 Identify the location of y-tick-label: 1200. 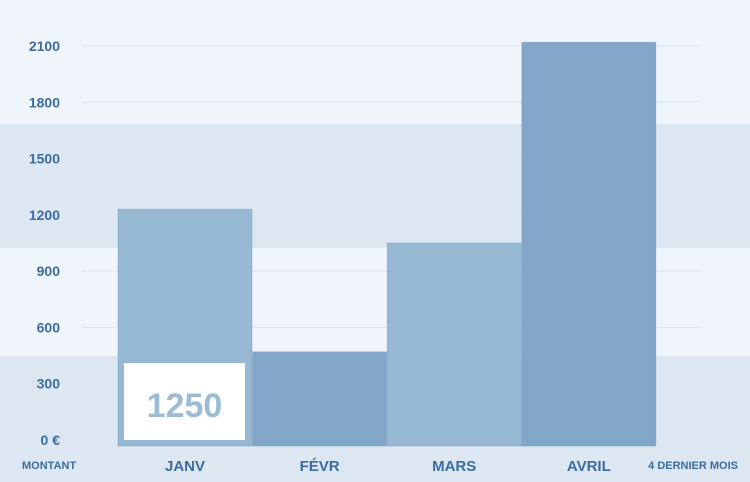
(44, 215).